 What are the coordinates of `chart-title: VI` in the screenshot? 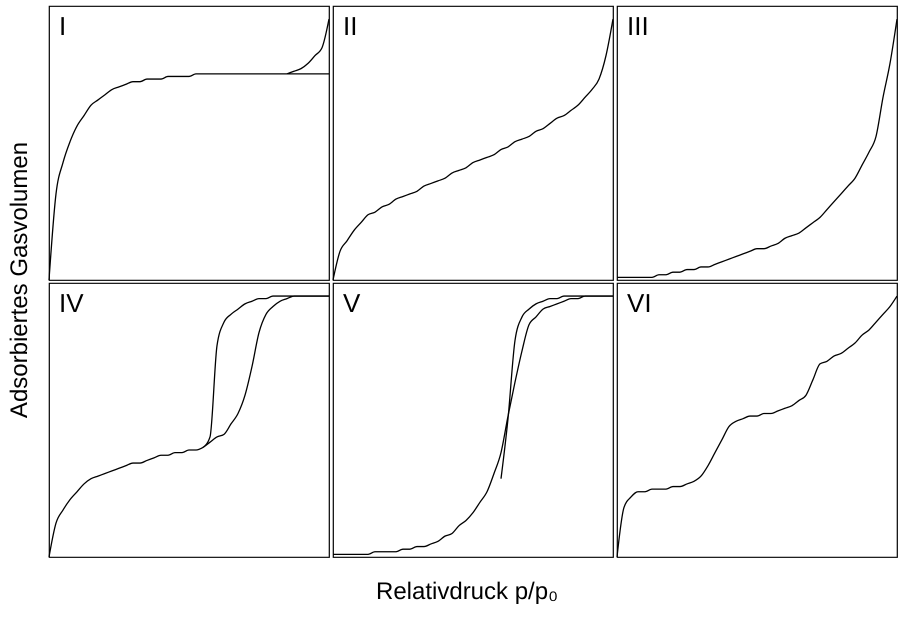 It's located at (639, 303).